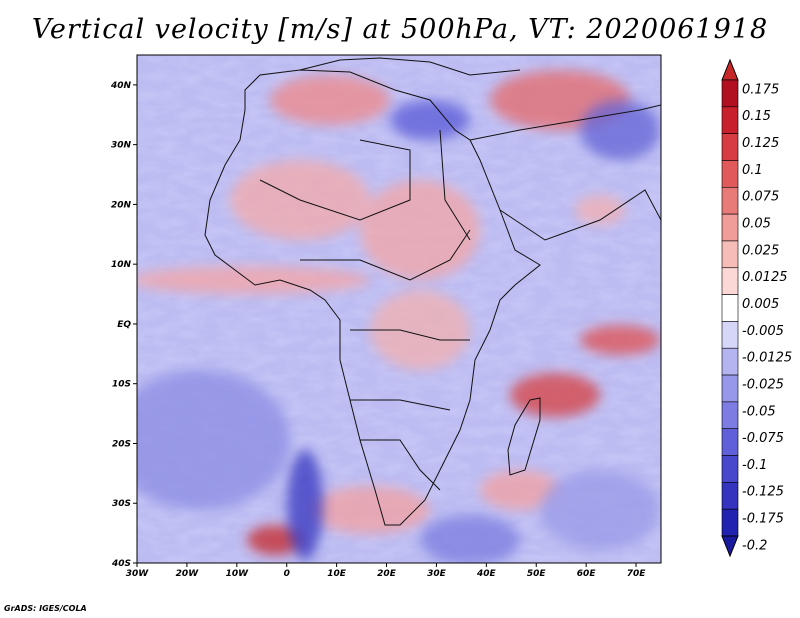 This screenshot has height=618, width=800. Describe the element at coordinates (287, 574) in the screenshot. I see `lon-tick-label: 0` at that location.